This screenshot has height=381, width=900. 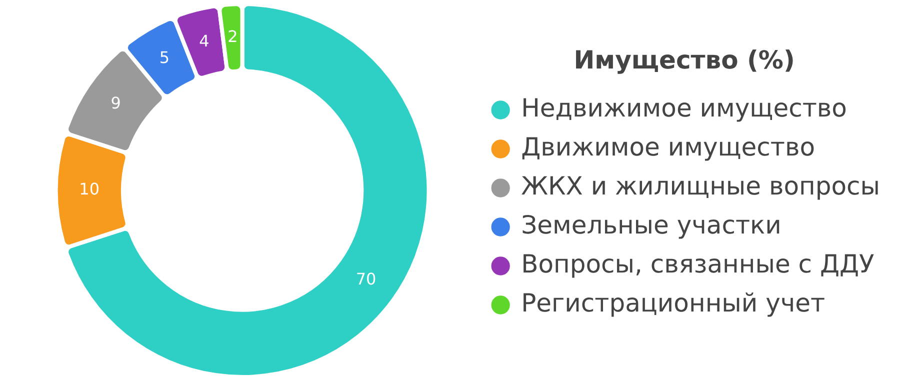 What do you see at coordinates (651, 225) in the screenshot?
I see `legend-label: Земельные участки` at bounding box center [651, 225].